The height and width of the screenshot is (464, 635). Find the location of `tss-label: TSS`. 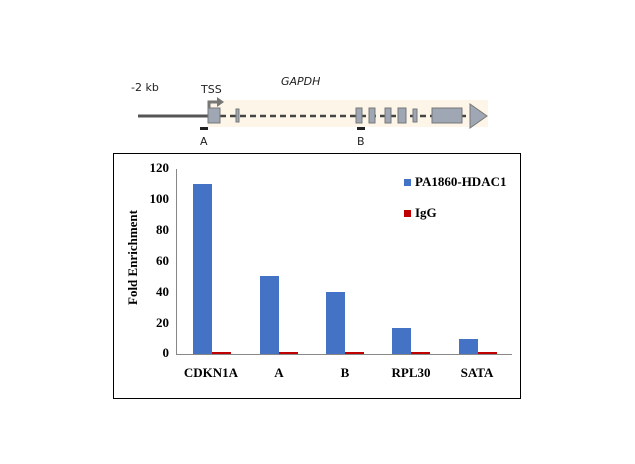

tss-label: TSS is located at coordinates (211, 89).